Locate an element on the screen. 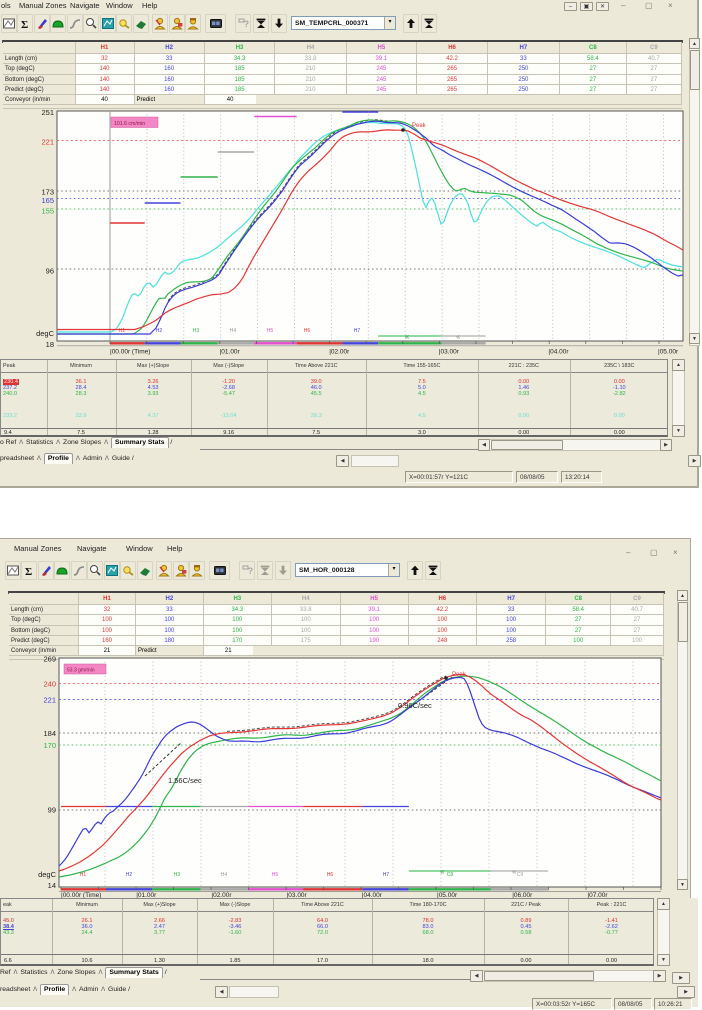 Image resolution: width=702 pixels, height=1010 pixels. svg-text: 96 is located at coordinates (50, 271).